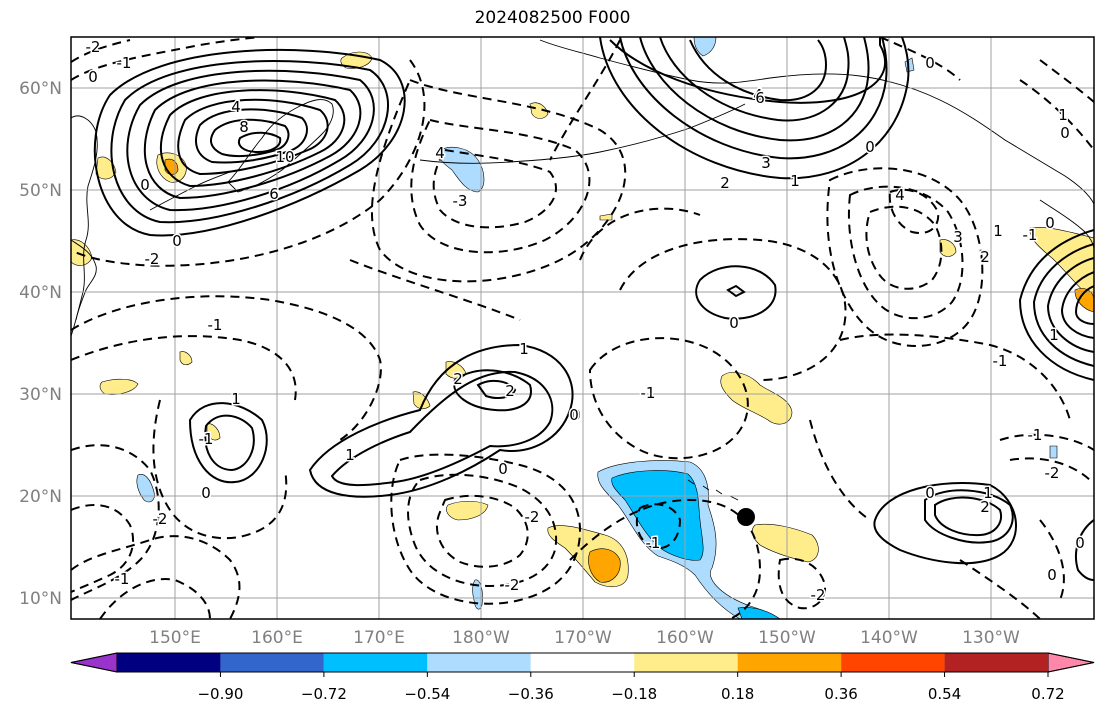  Describe the element at coordinates (552, 18) in the screenshot. I see `map-title: 2024082500 F000` at that location.